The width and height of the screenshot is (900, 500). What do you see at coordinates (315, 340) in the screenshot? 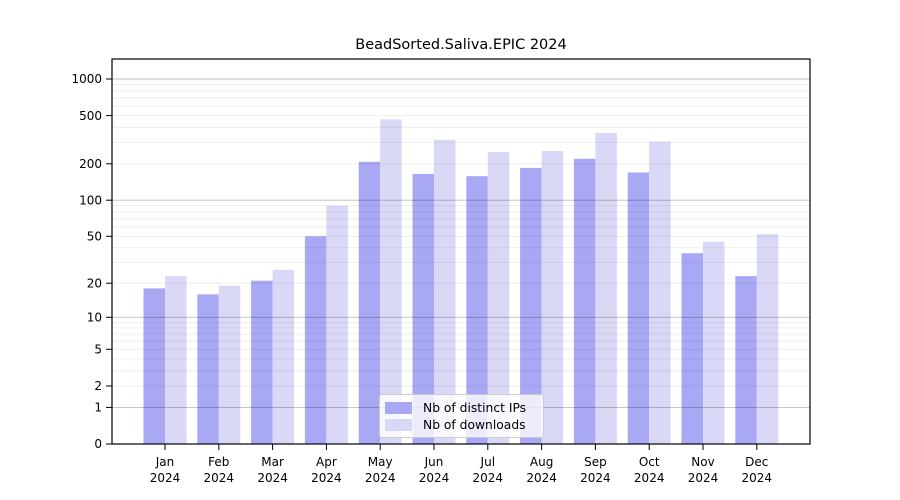
I see `bar-ips-apr` at bounding box center [315, 340].